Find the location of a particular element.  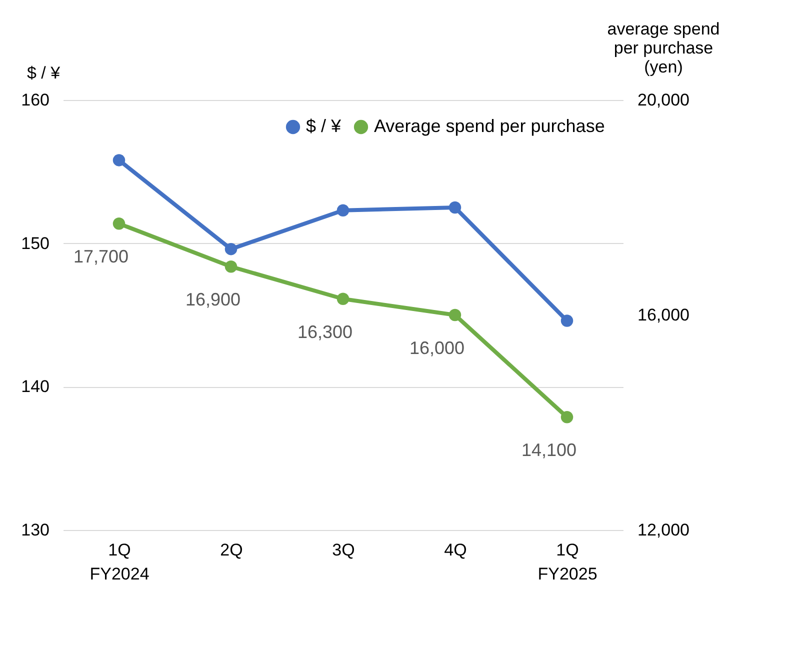

data-label: 16,300 is located at coordinates (325, 332).